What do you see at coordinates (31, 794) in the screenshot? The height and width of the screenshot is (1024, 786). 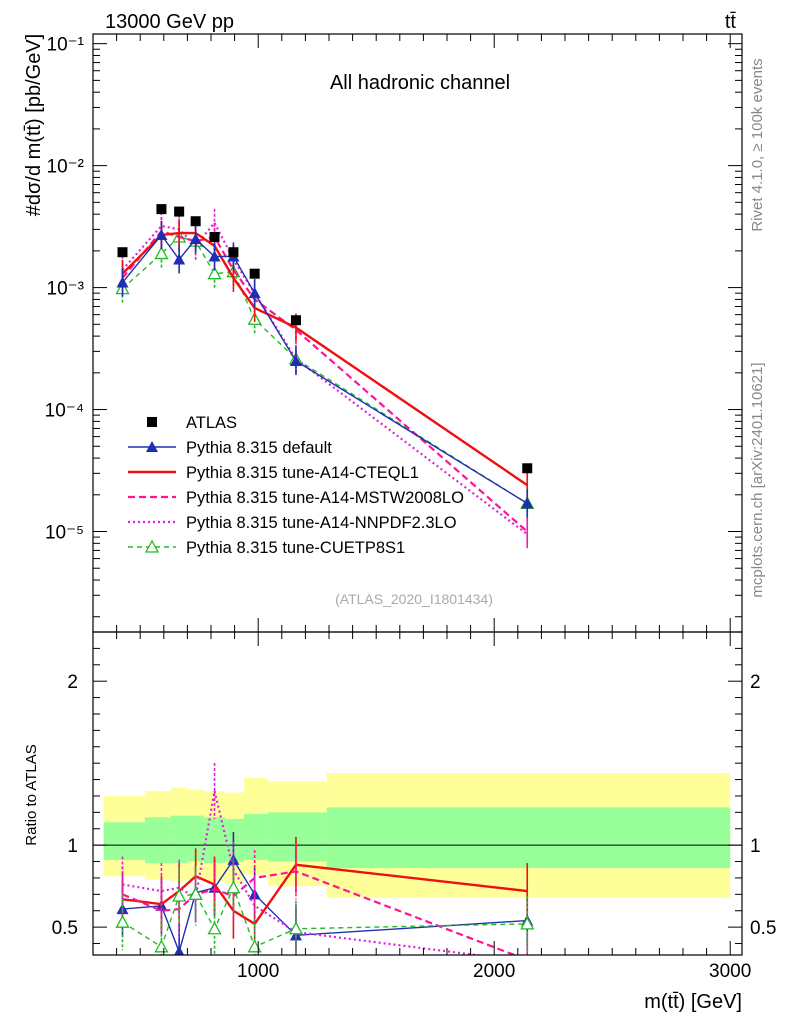 I see `ratio-y-axis-label: Ratio to ATLAS` at bounding box center [31, 794].